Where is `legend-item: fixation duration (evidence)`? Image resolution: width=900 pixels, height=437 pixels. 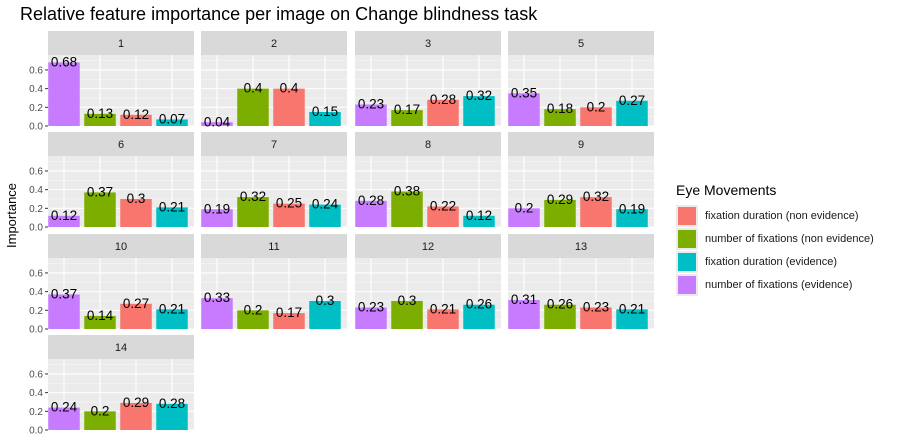 legend-item: fixation duration (evidence) is located at coordinates (775, 261).